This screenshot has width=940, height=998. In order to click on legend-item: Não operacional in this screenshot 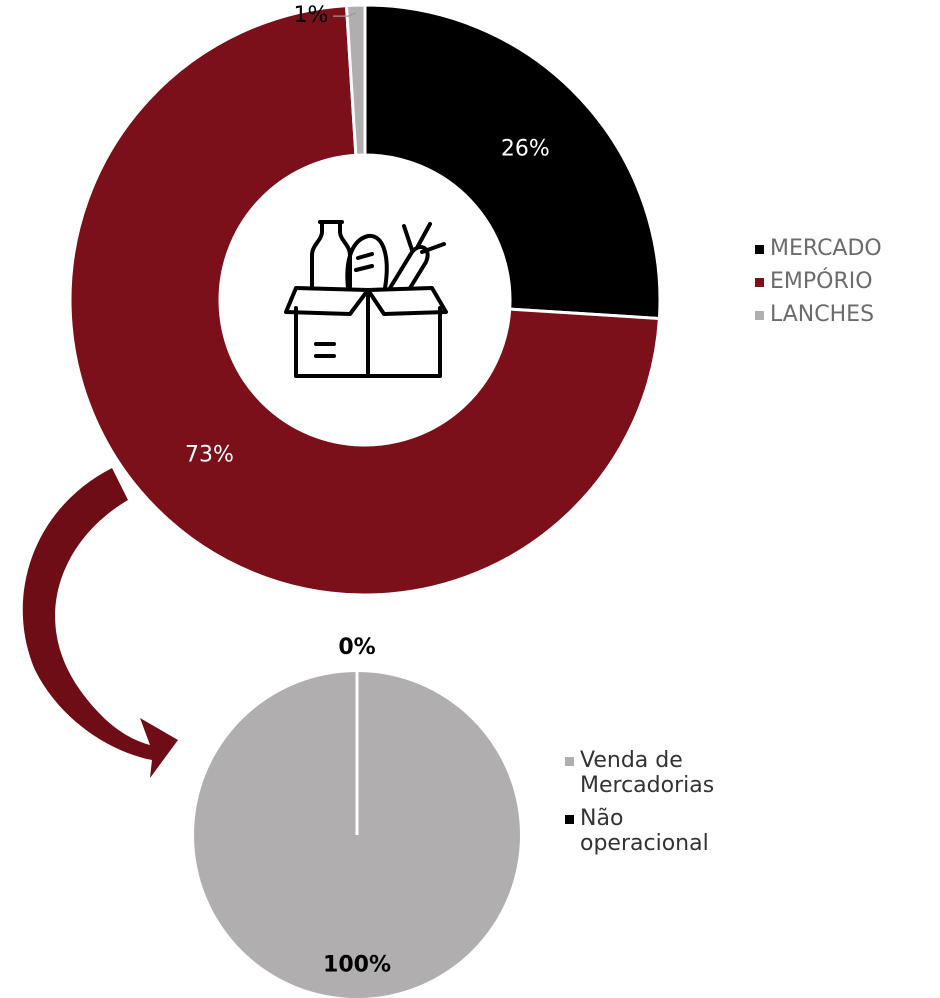, I will do `click(660, 831)`.